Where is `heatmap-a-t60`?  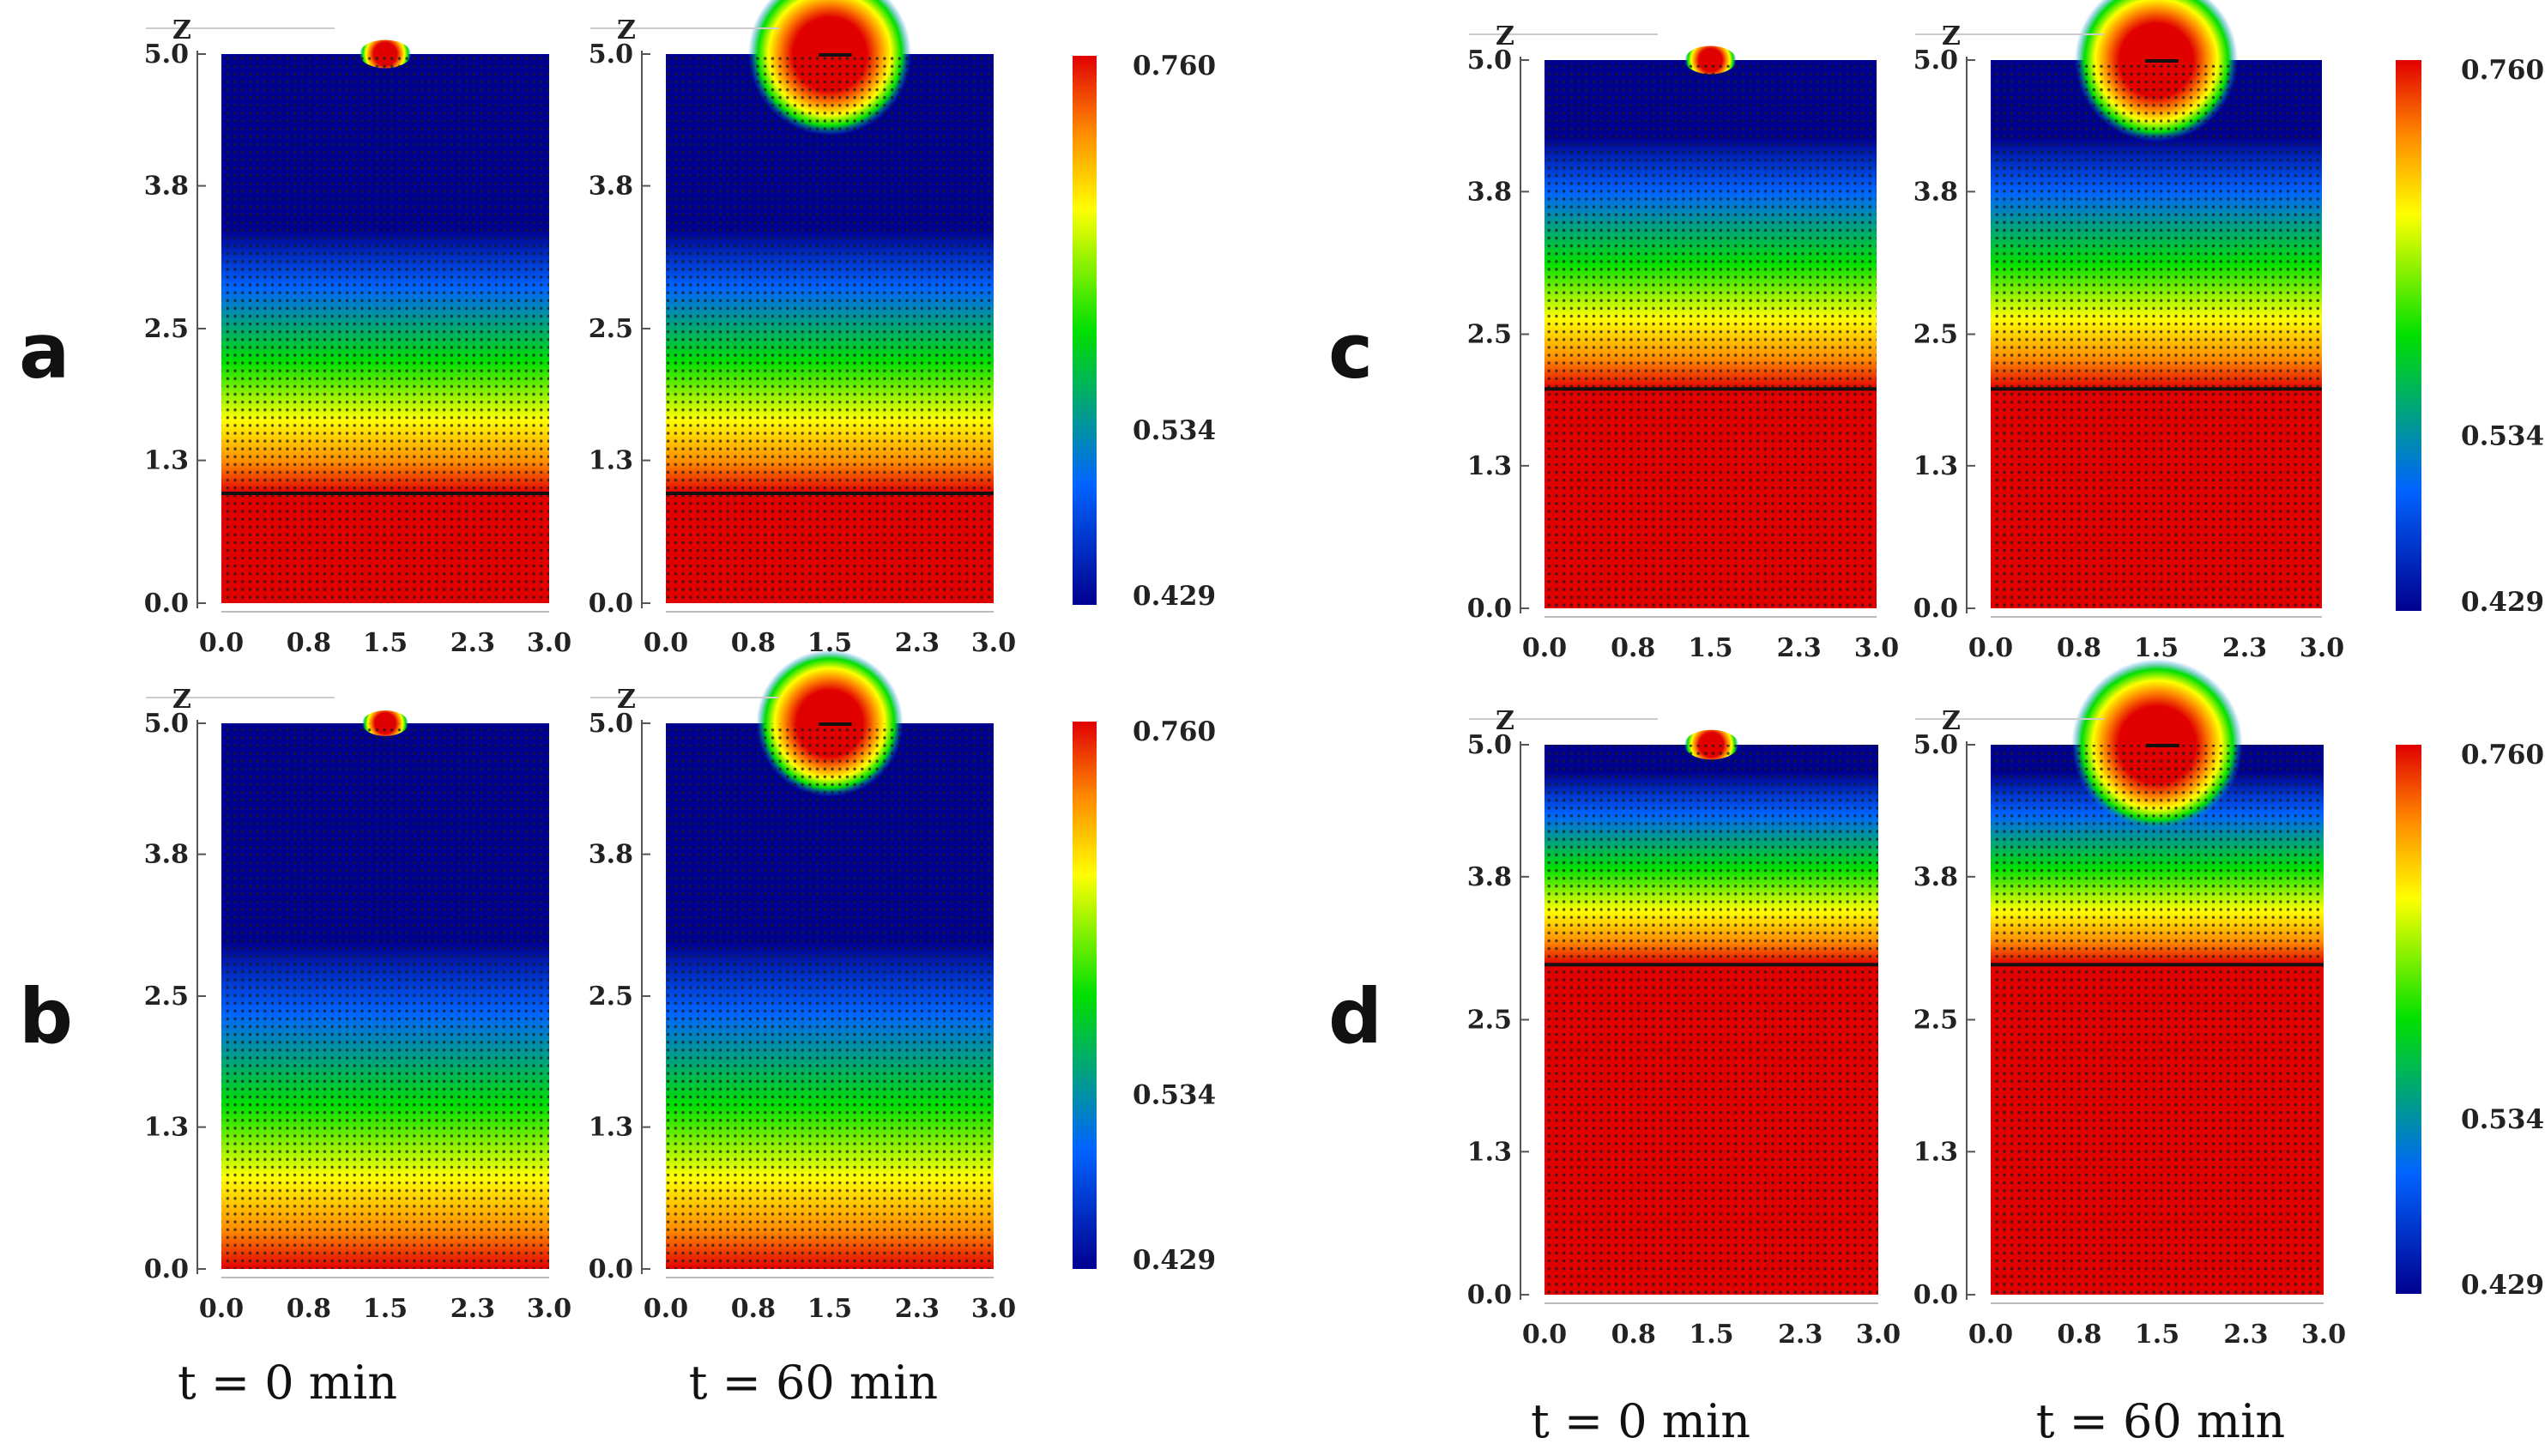
heatmap-a-t60 is located at coordinates (830, 301).